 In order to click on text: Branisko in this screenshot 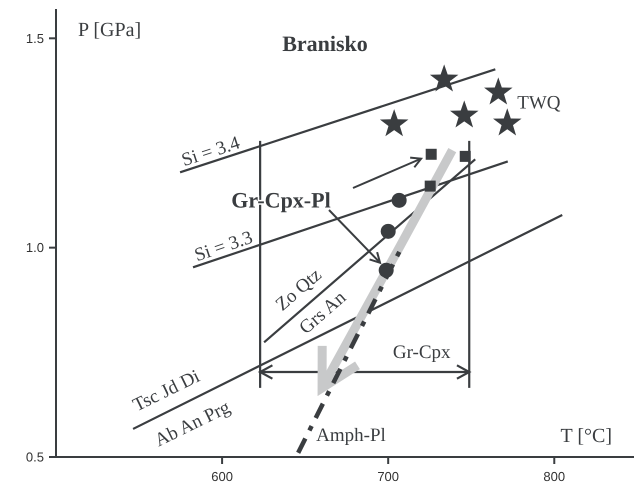, I will do `click(325, 43)`.